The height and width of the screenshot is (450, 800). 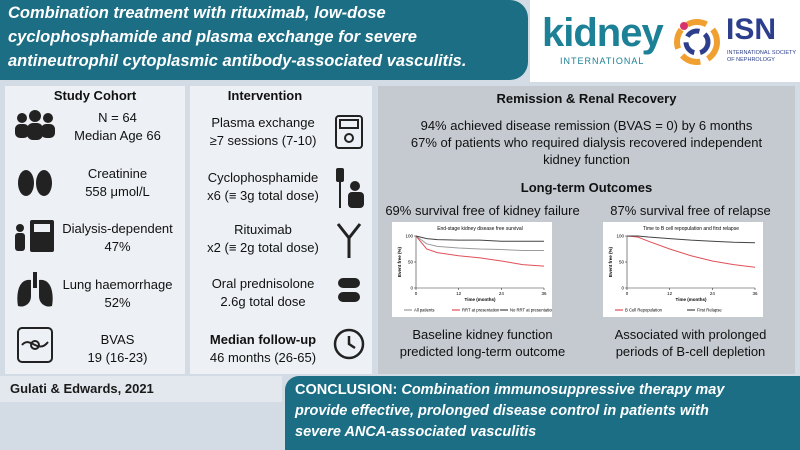 What do you see at coordinates (481, 310) in the screenshot?
I see `legend-label: RRT at presentation` at bounding box center [481, 310].